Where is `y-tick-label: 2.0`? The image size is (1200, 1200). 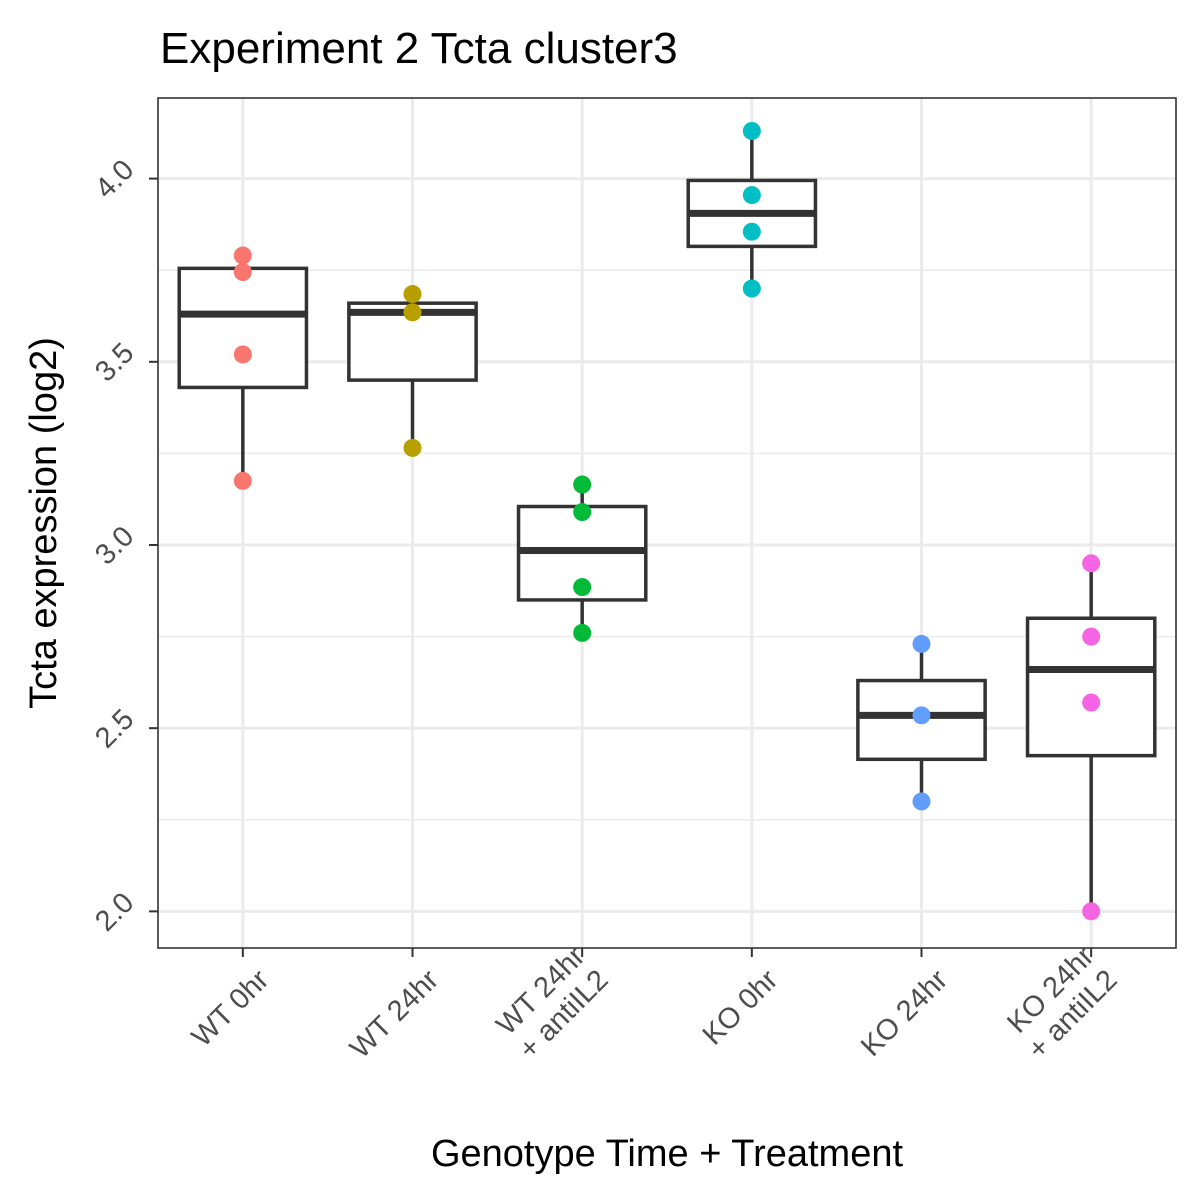 y-tick-label: 2.0 is located at coordinates (114, 912).